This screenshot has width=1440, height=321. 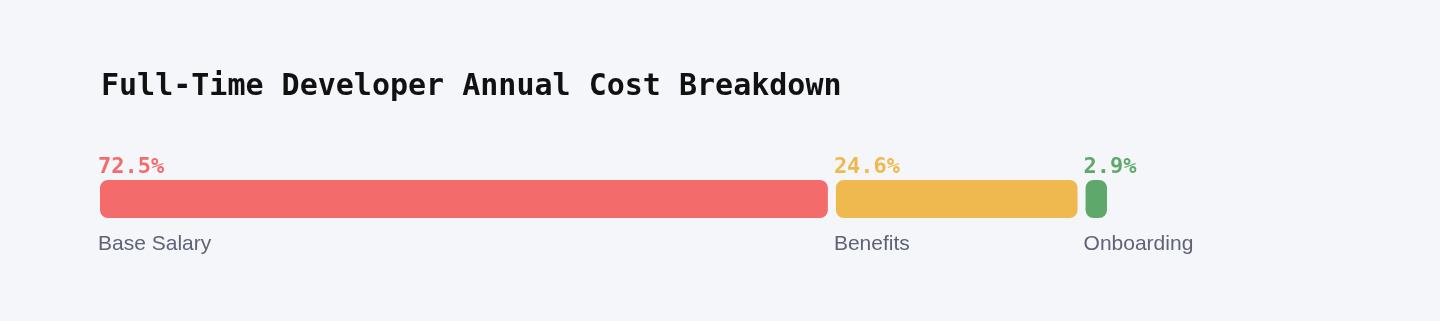 What do you see at coordinates (471, 84) in the screenshot?
I see `chart-title: Full-Time Developer Annual Cost Breakdown` at bounding box center [471, 84].